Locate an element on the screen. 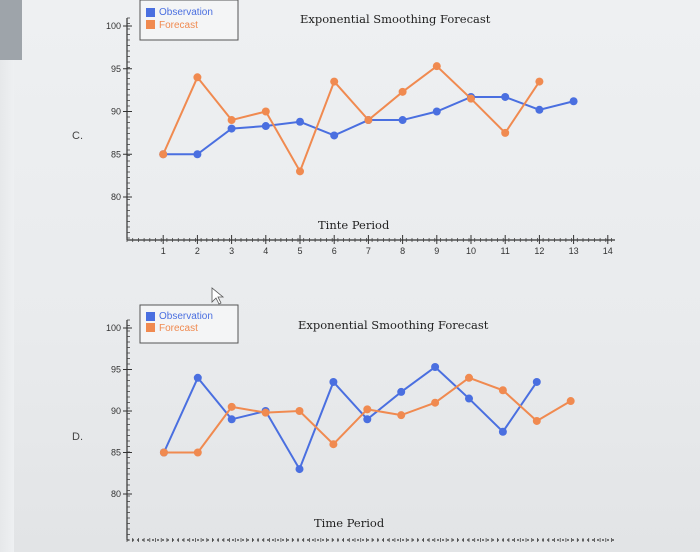  x-tick-label: 8 is located at coordinates (402, 251).